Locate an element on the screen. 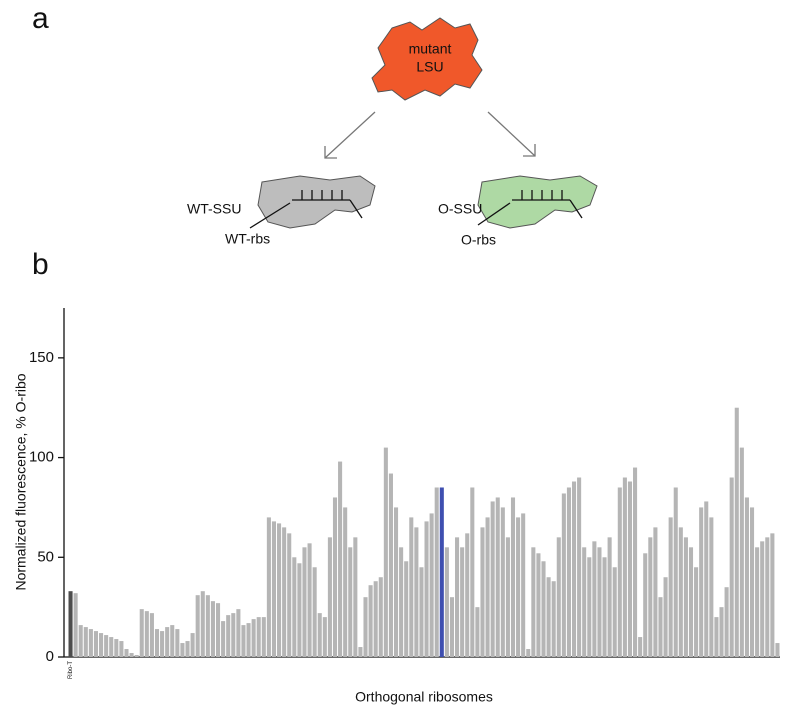 The image size is (800, 720). lsu-label: mutant is located at coordinates (430, 49).